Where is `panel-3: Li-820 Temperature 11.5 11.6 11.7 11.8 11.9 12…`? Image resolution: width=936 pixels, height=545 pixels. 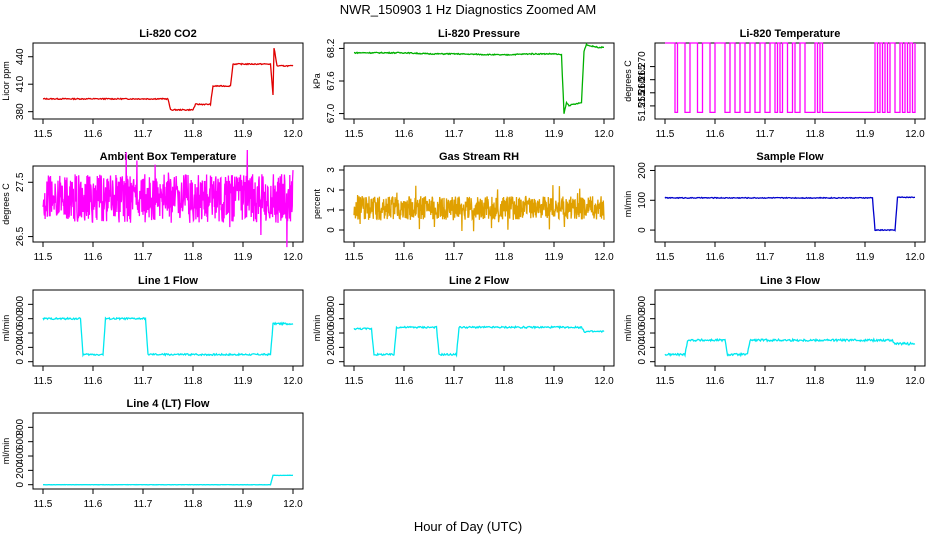
panel-3: Li-820 Temperature 11.5 11.6 11.7 11.8 11.9 12… is located at coordinates (774, 84).